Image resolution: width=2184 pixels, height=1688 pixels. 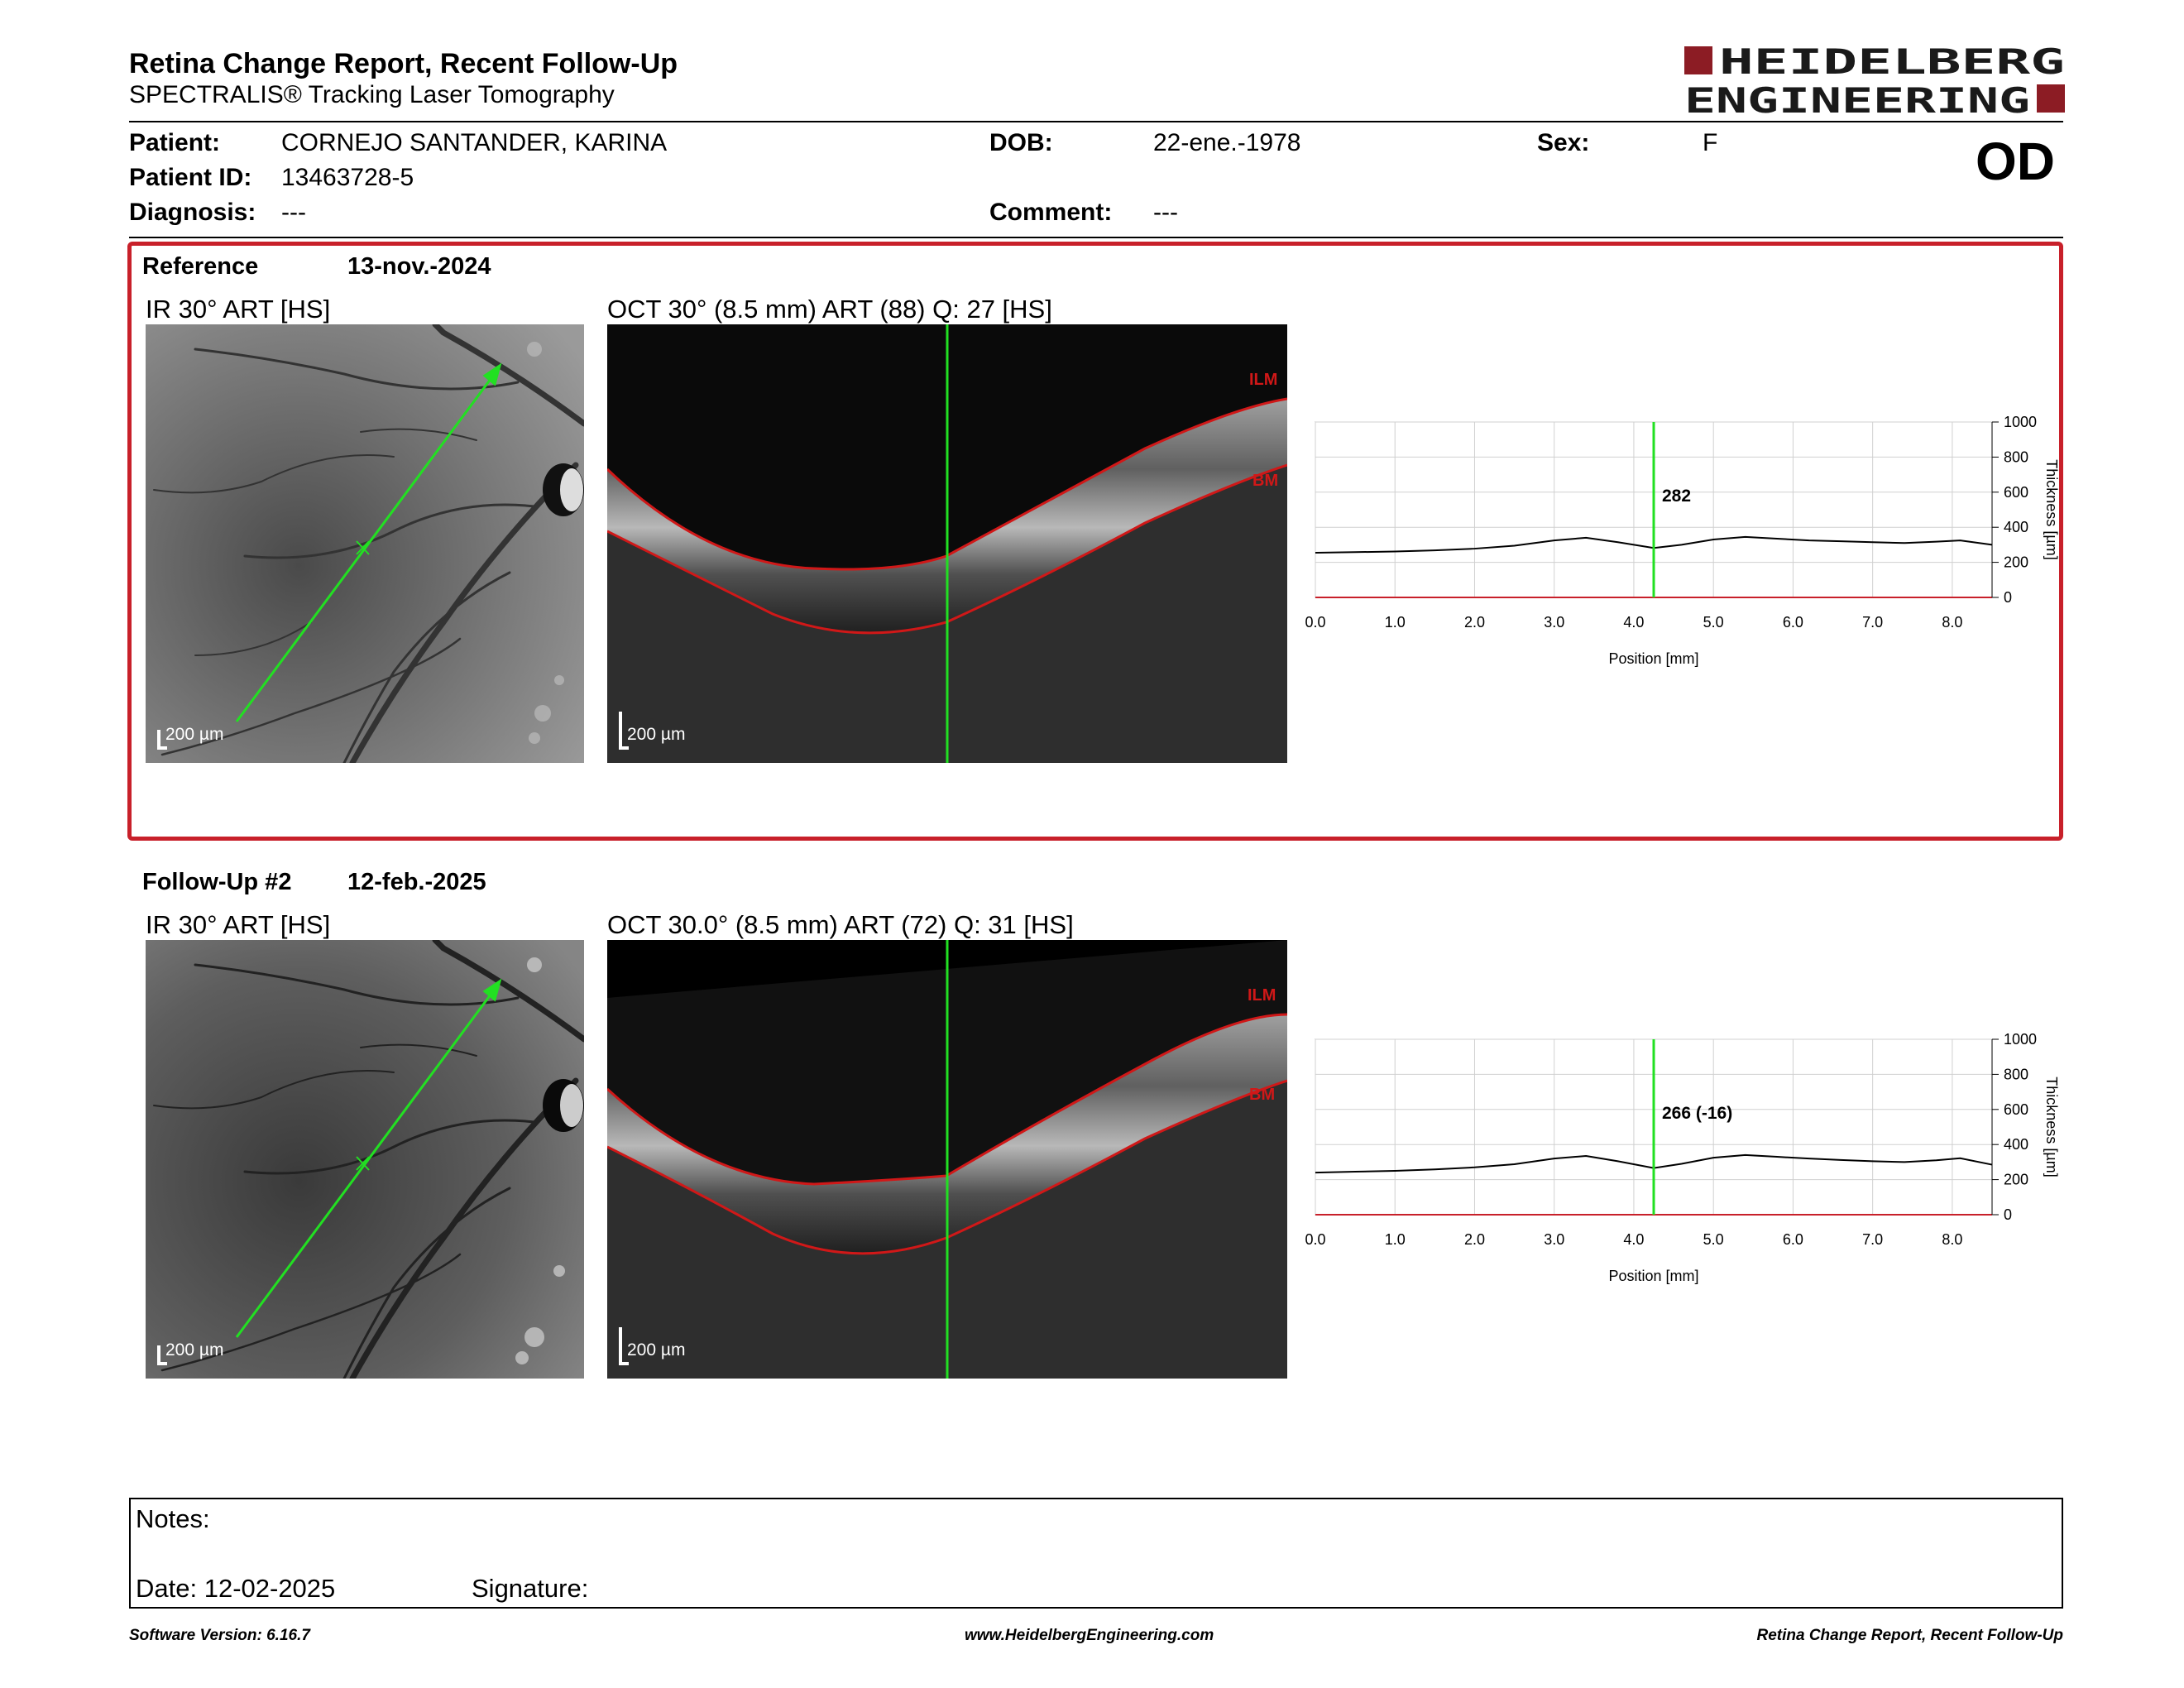 I want to click on diagnosis-label: Diagnosis:, so click(x=192, y=212).